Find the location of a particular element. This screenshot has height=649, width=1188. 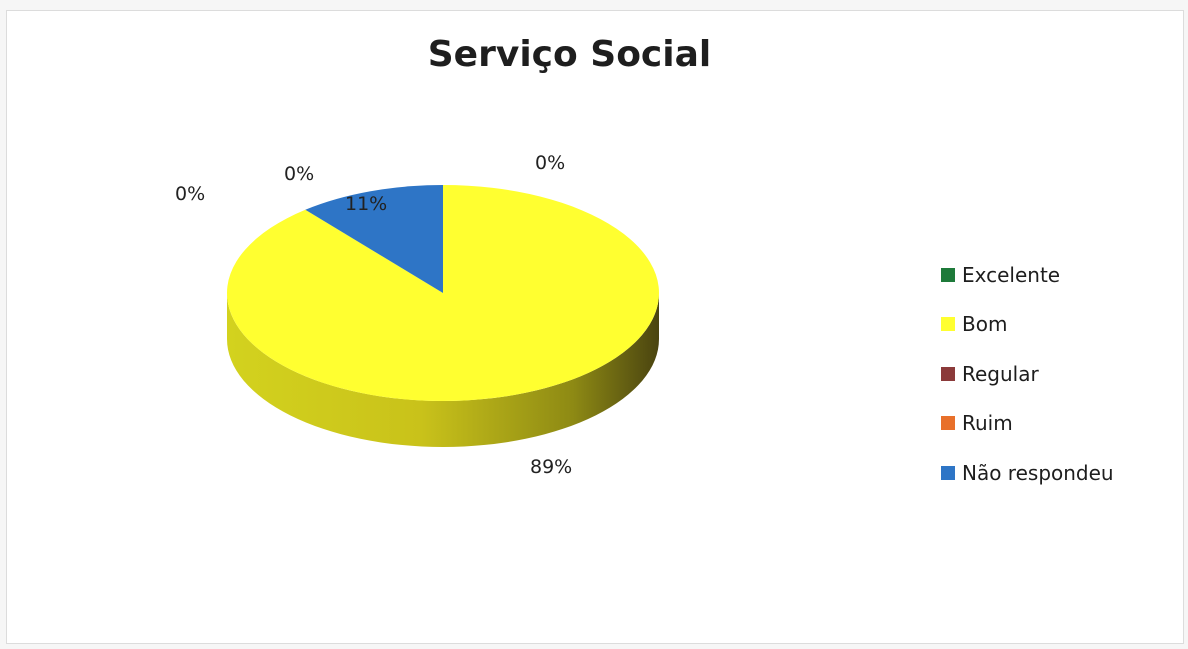

legend-item-ruim: Ruim is located at coordinates (1027, 424).